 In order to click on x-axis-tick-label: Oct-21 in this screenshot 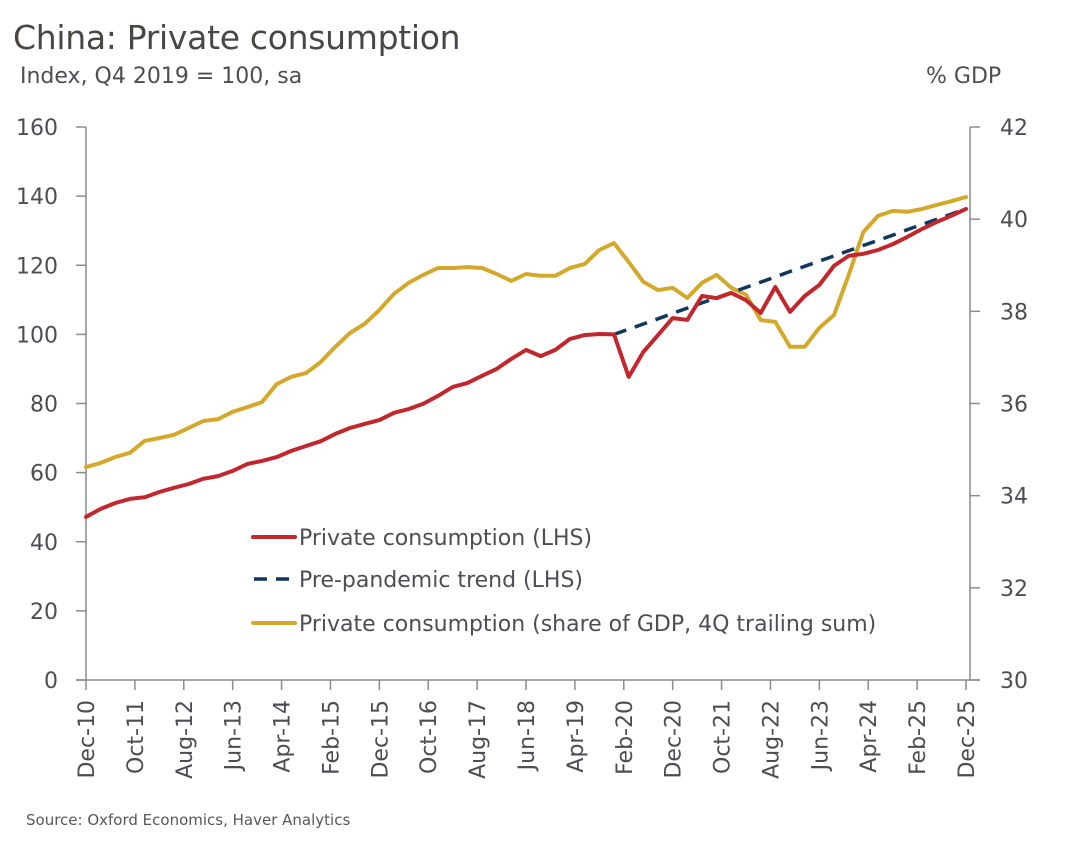, I will do `click(723, 737)`.